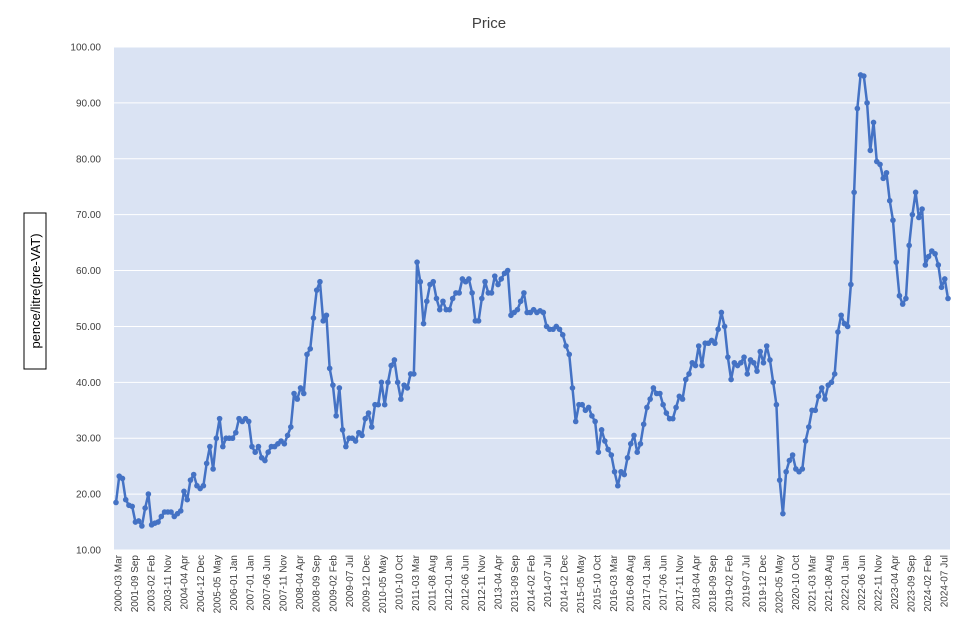 This screenshot has width=978, height=639. I want to click on x-tick-label: 2004-12 Dec, so click(201, 583).